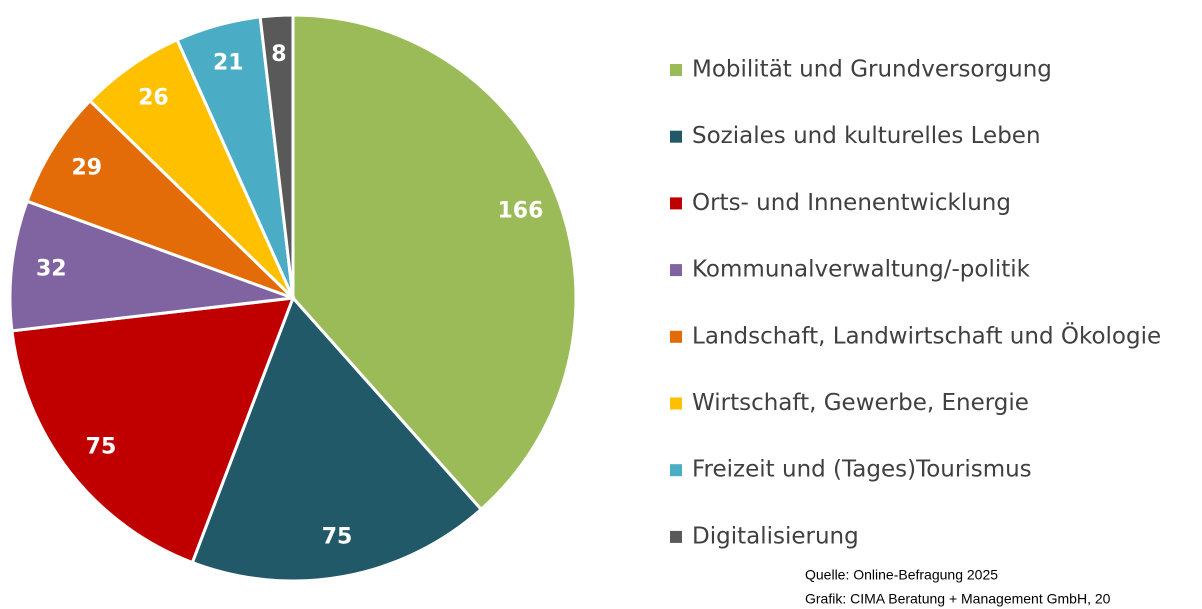 The height and width of the screenshot is (609, 1202). I want to click on legend-label: Wirtschaft, Gewerbe, Energie, so click(860, 403).